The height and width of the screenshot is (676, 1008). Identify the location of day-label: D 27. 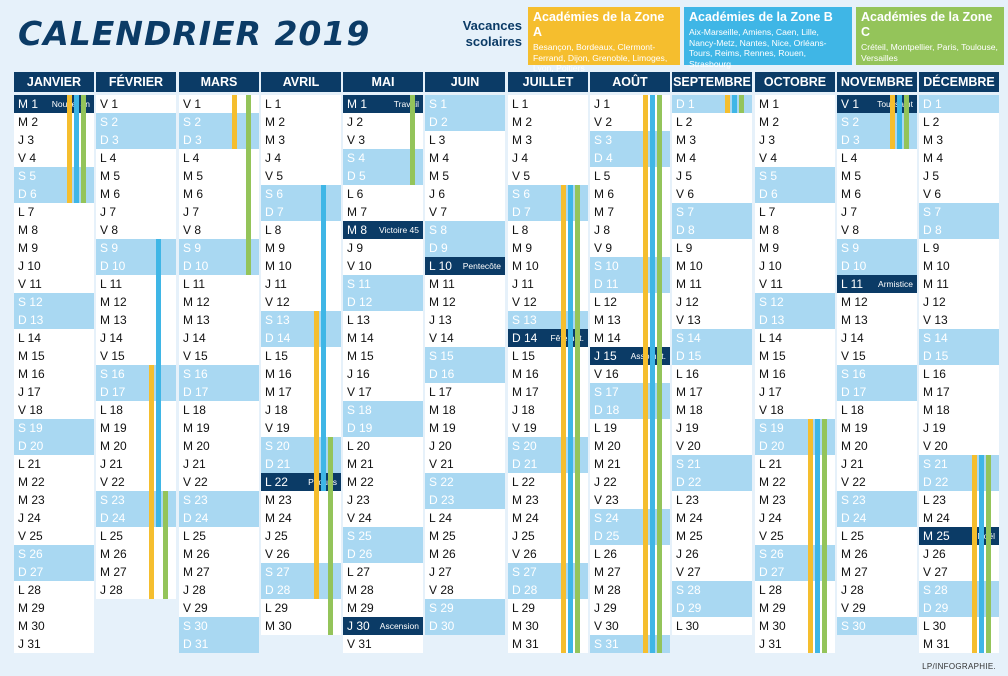
(772, 572).